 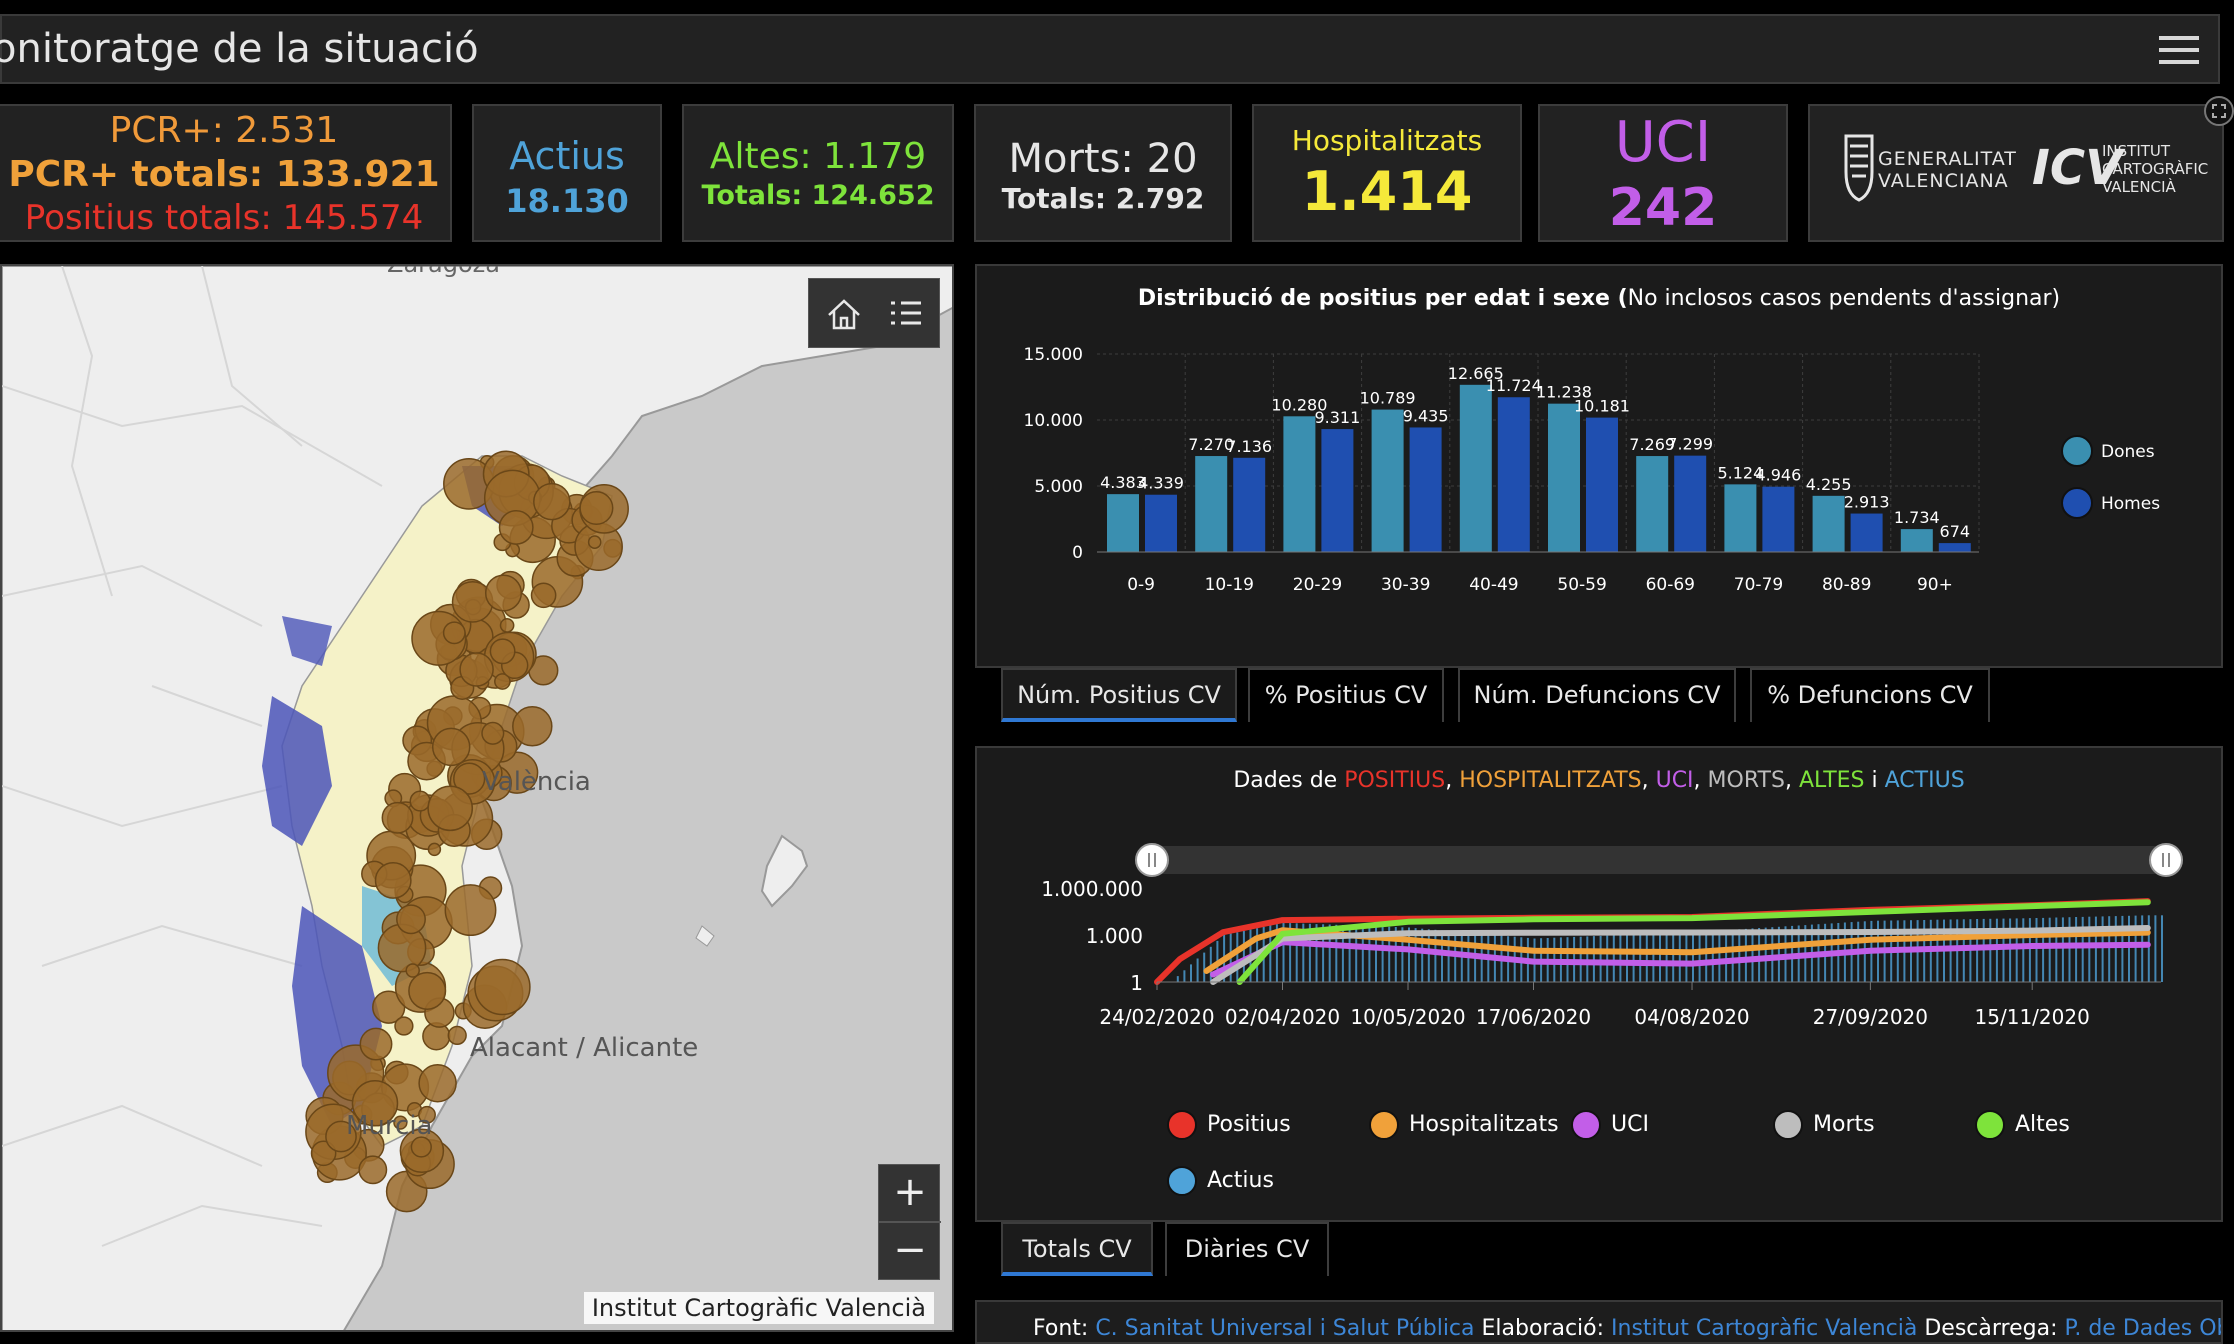 What do you see at coordinates (1282, 1017) in the screenshot?
I see `x-tick-label: 02/04/2020` at bounding box center [1282, 1017].